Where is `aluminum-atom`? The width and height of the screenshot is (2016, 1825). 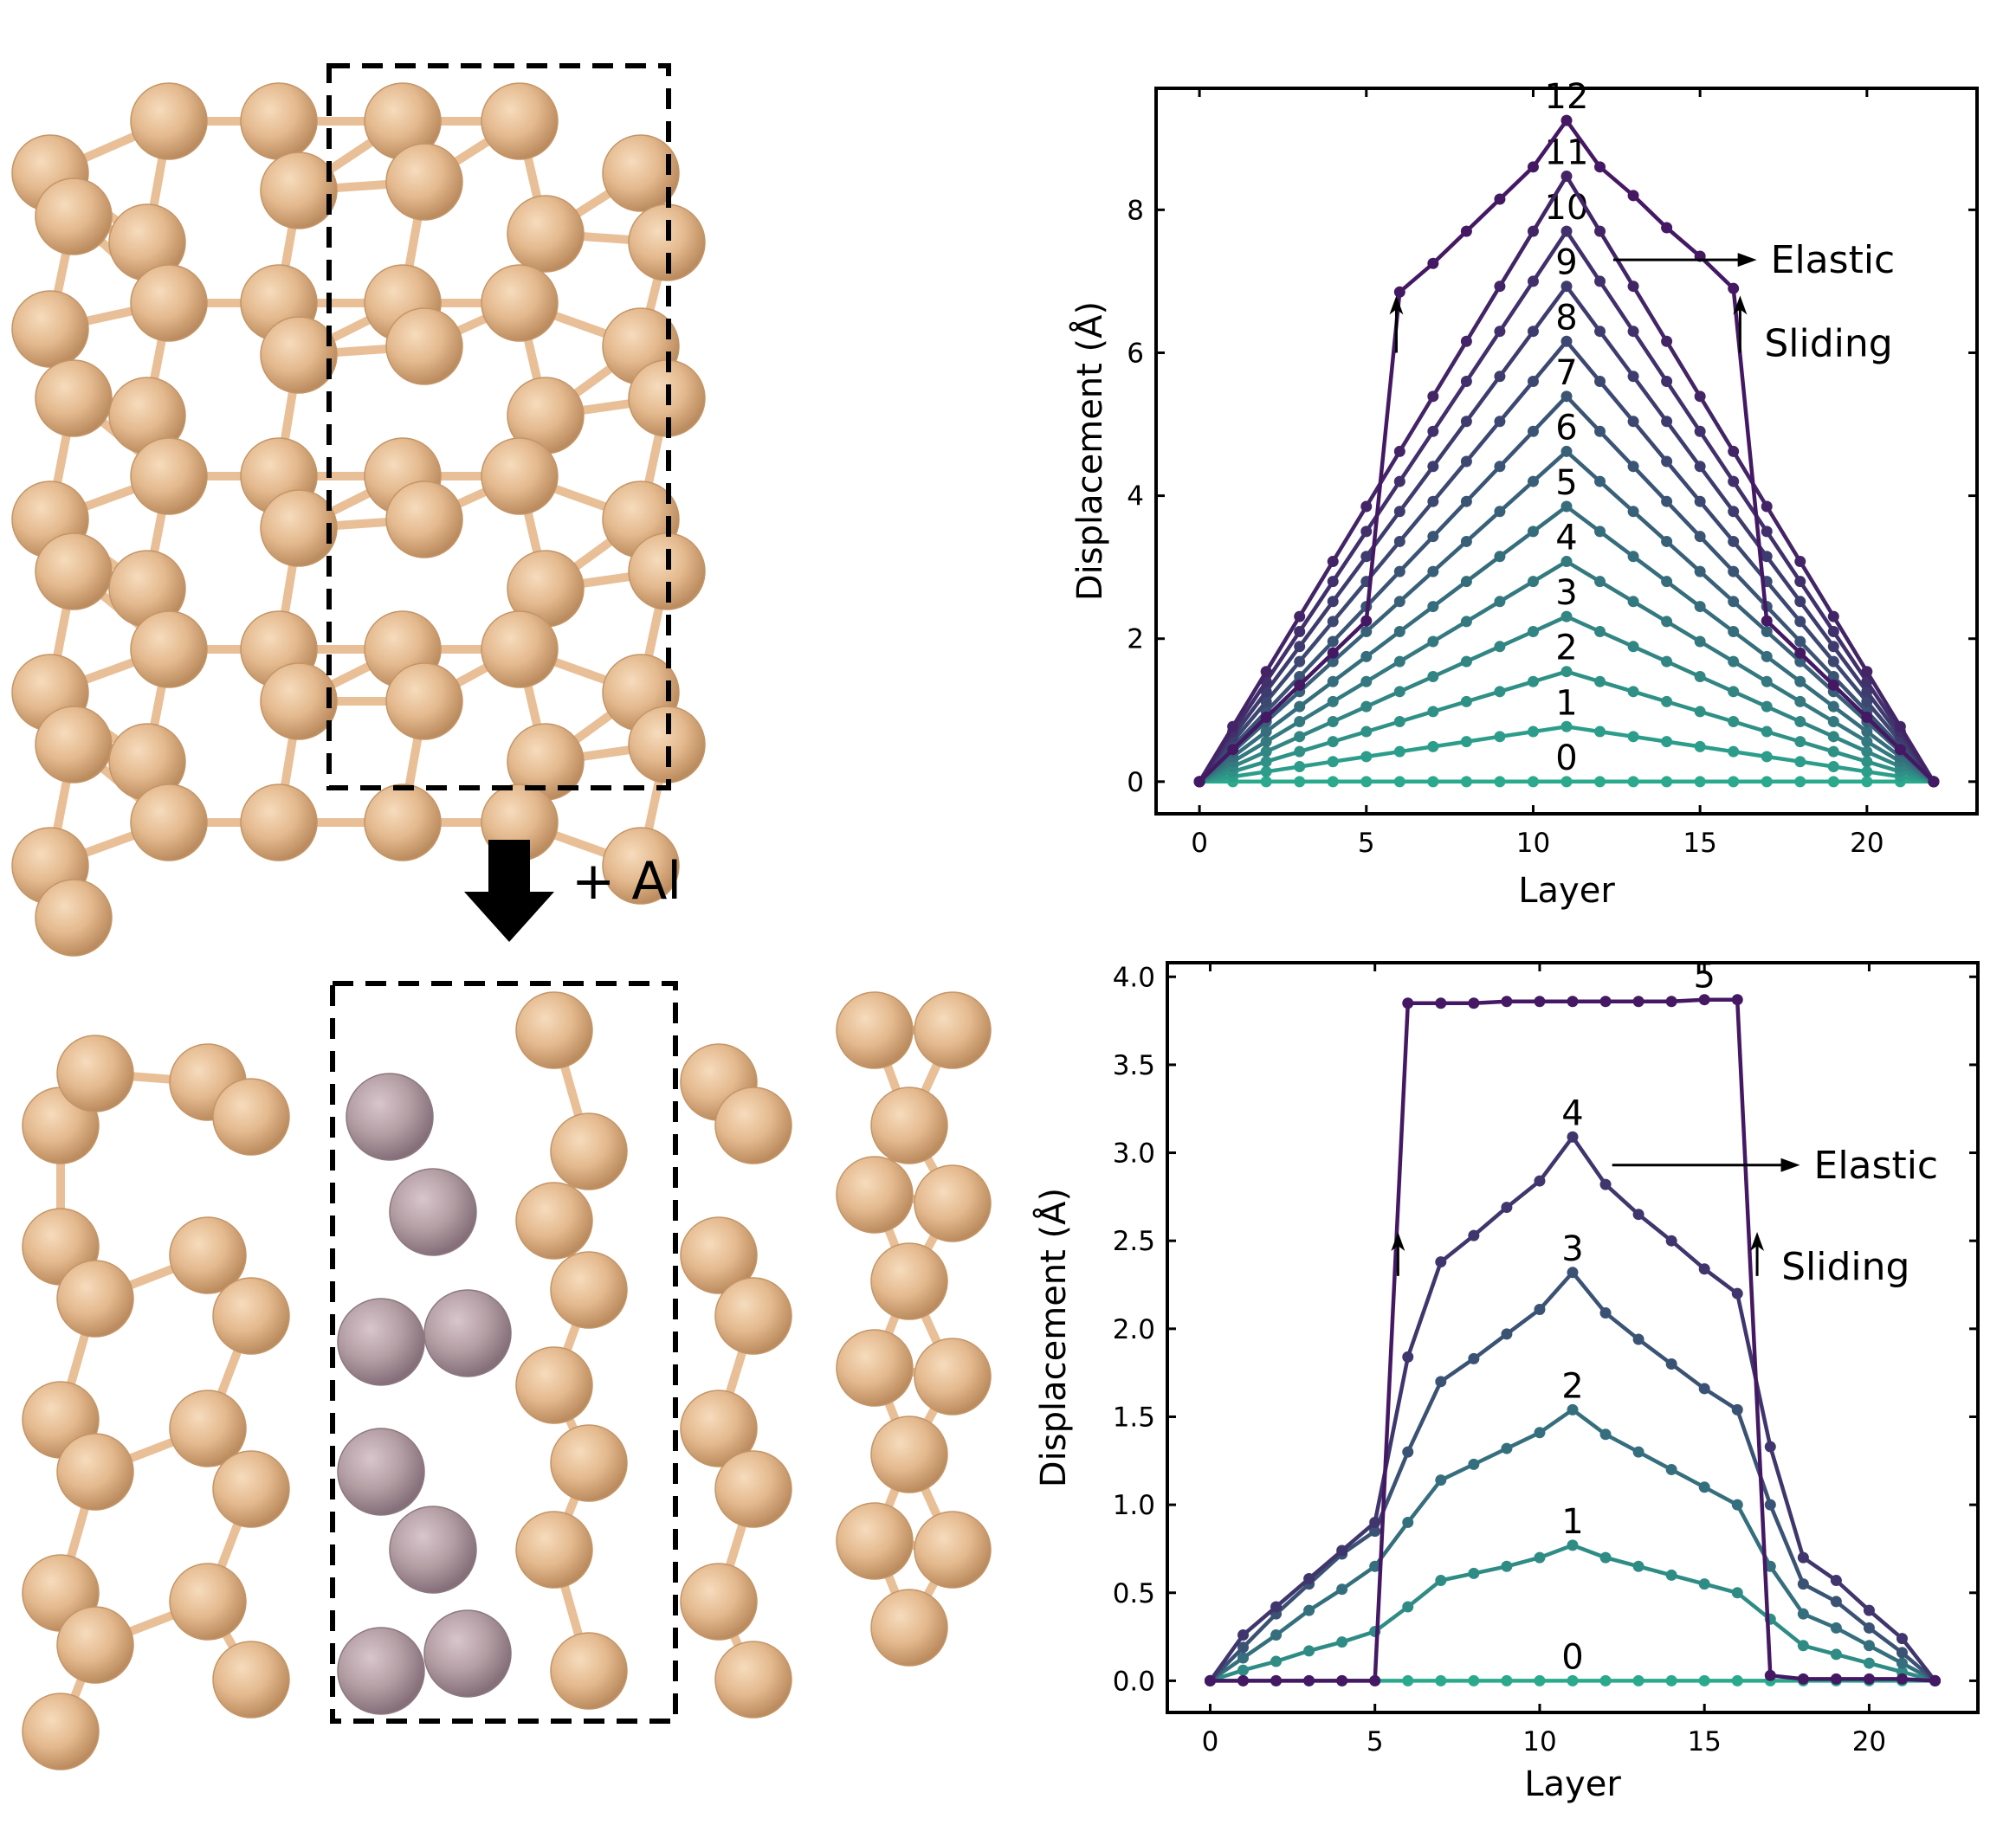
aluminum-atom is located at coordinates (381, 1472).